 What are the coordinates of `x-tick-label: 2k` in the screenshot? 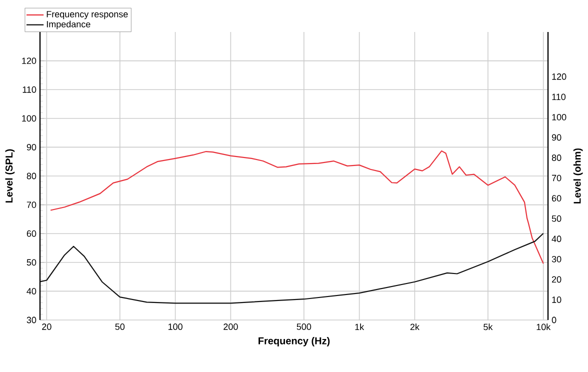 It's located at (415, 327).